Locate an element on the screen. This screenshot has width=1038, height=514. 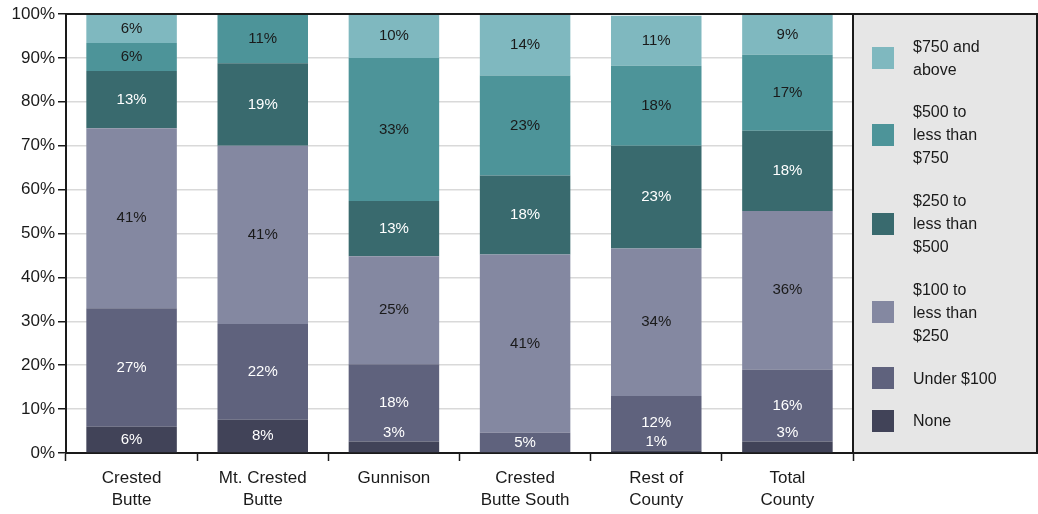
data-label: 5% is located at coordinates (525, 441).